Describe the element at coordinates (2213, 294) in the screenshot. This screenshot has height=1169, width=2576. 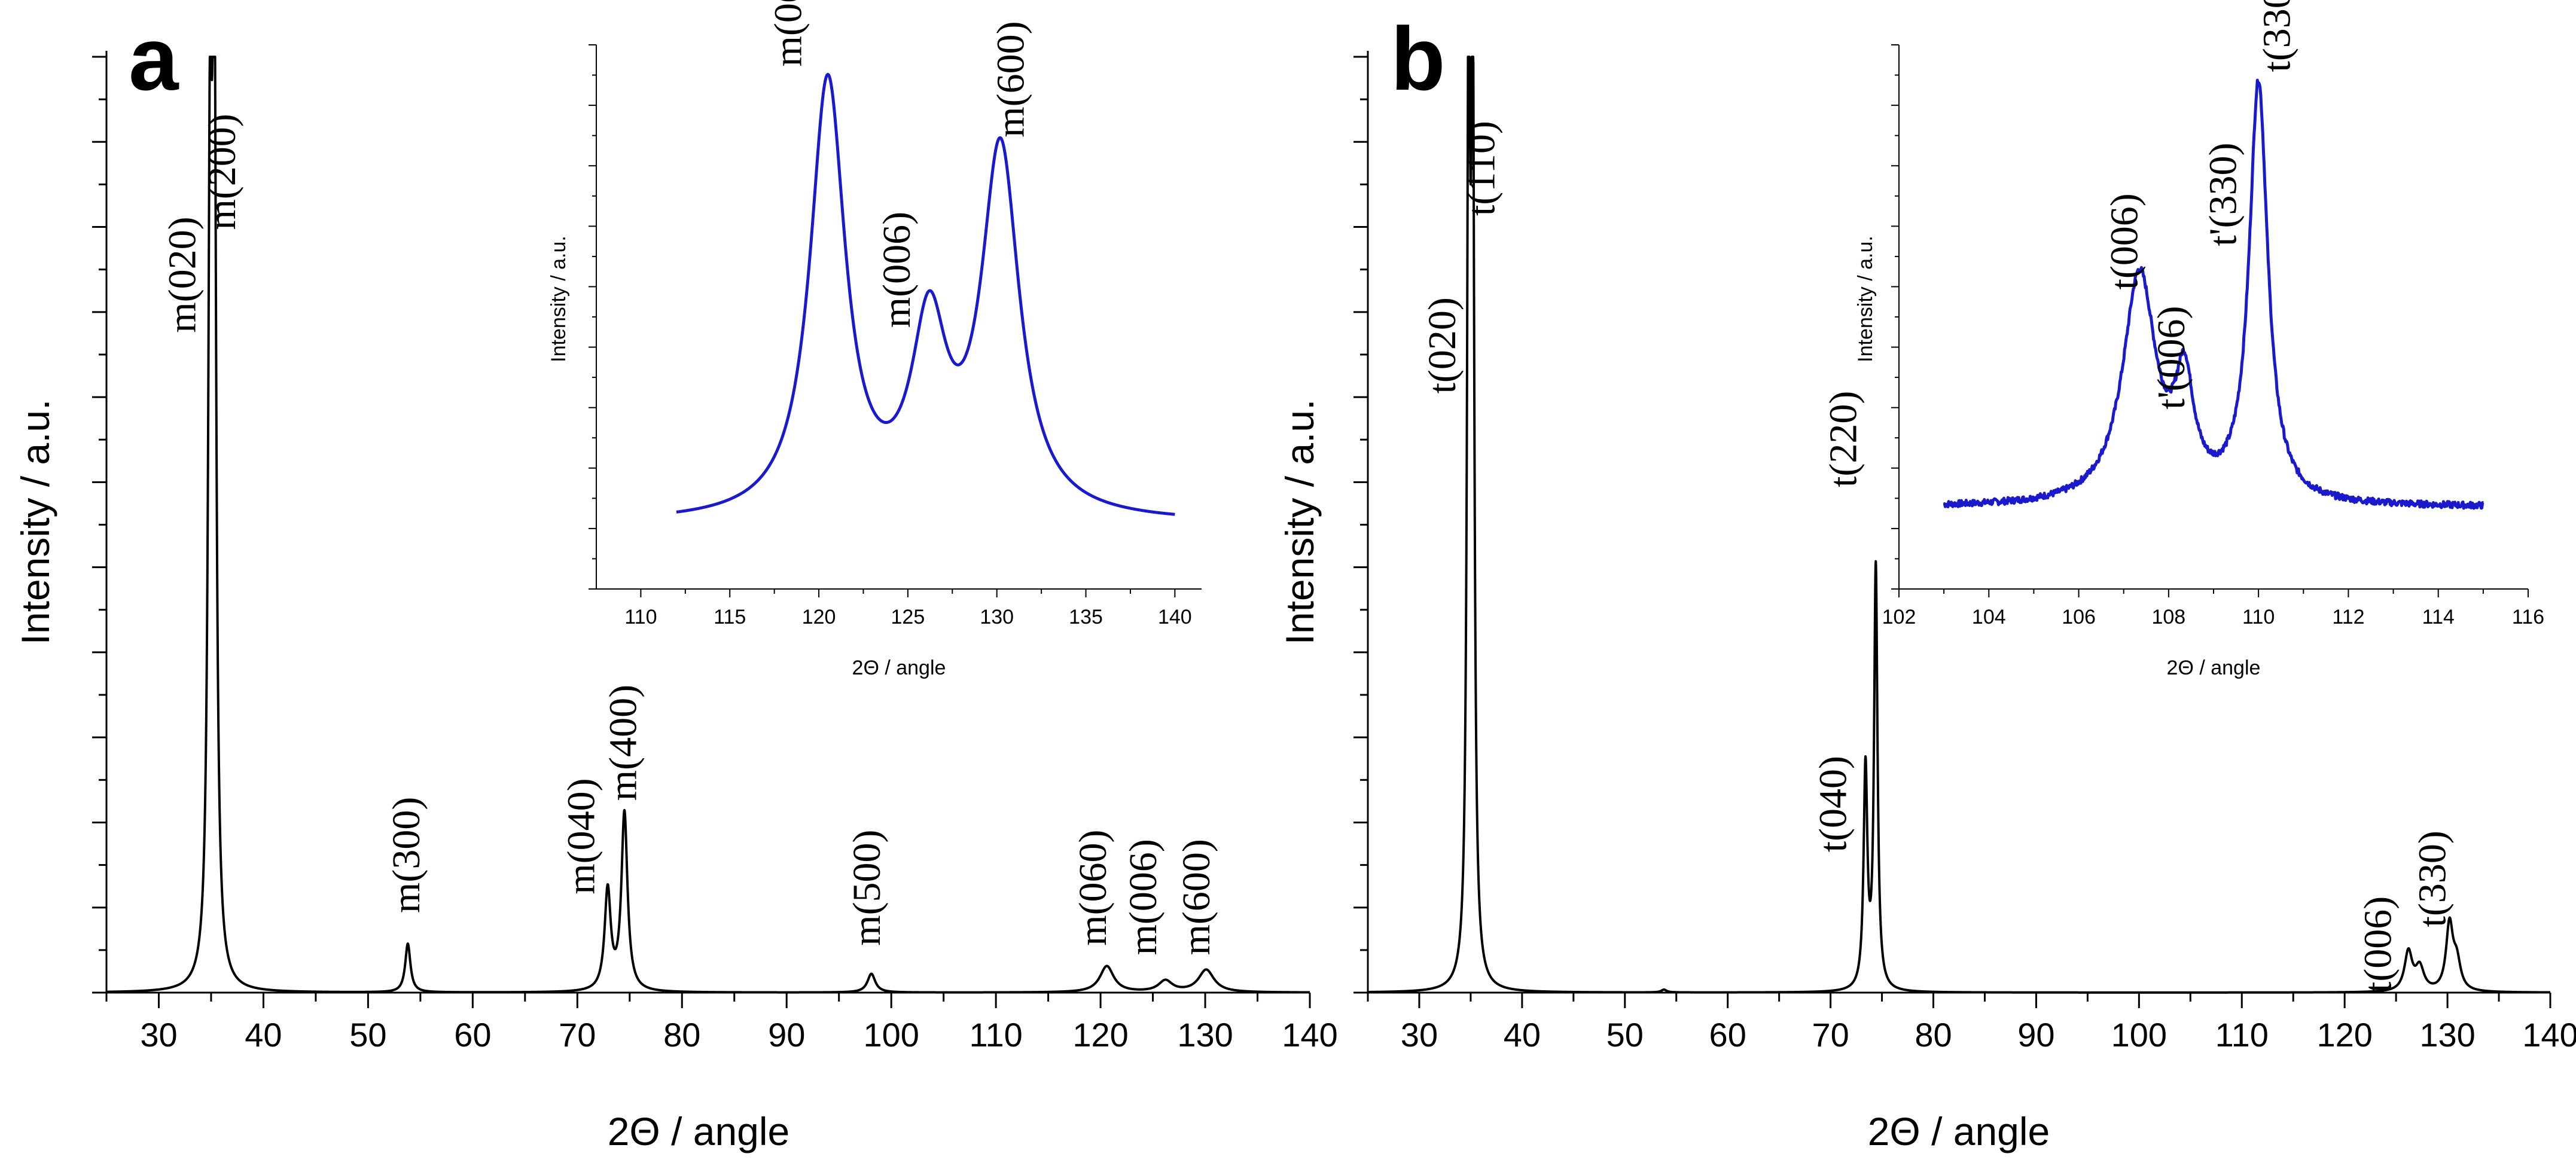
I see `panel-b-inset-series-inset` at that location.